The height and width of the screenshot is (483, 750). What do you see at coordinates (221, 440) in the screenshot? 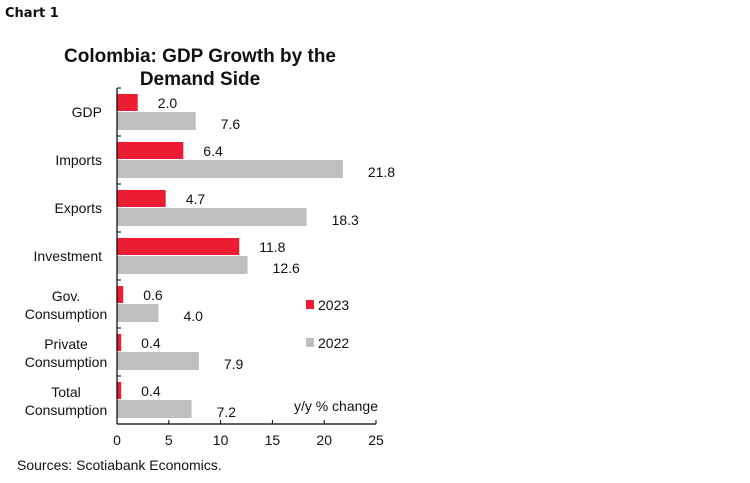
I see `x-tick-label: 10` at bounding box center [221, 440].